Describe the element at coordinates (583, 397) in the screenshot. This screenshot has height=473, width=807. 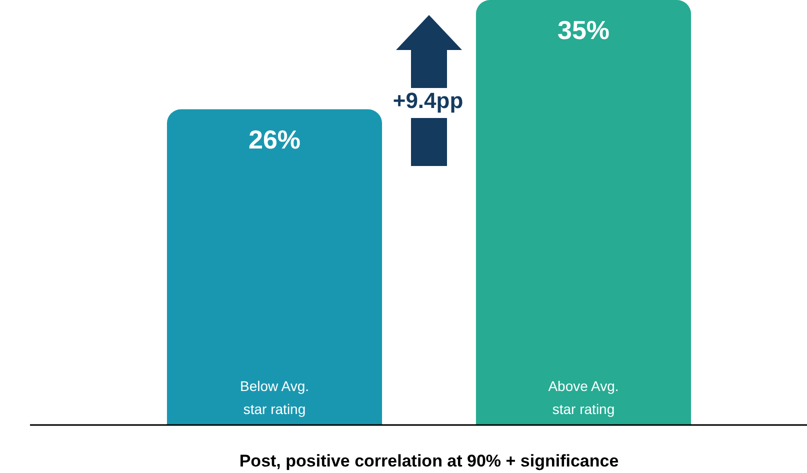
I see `x-tick-label: Above Avg. star rating` at that location.